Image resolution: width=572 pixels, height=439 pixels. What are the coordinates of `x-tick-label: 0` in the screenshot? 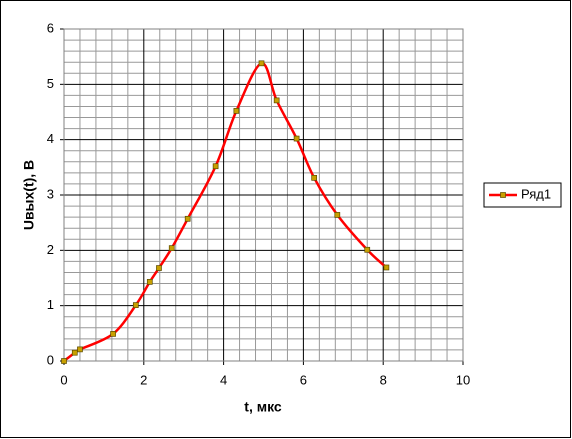 It's located at (63, 379).